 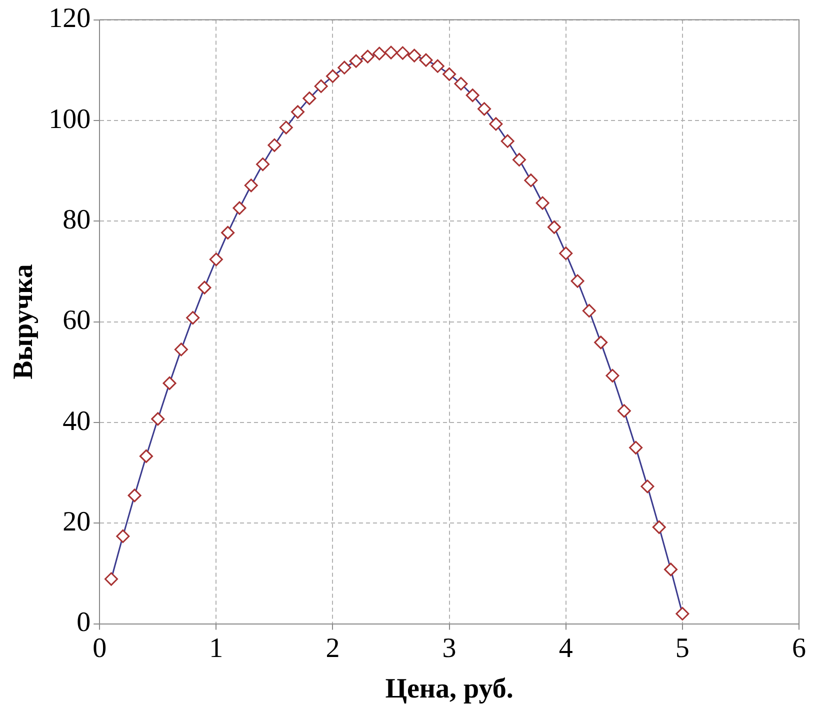 What do you see at coordinates (76, 320) in the screenshot?
I see `y-tick-label: 60` at bounding box center [76, 320].